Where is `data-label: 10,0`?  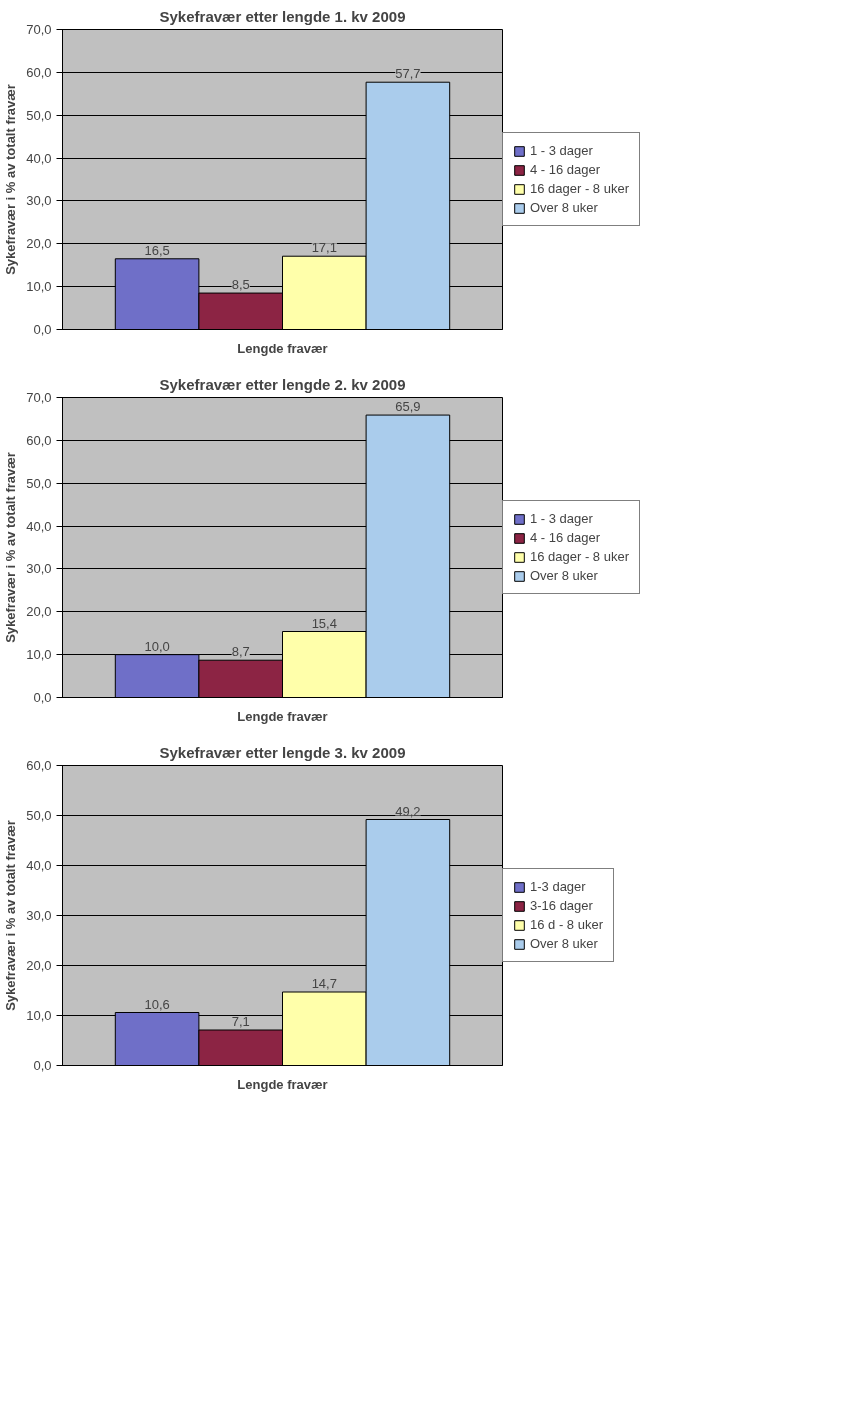
data-label: 10,0 is located at coordinates (157, 646).